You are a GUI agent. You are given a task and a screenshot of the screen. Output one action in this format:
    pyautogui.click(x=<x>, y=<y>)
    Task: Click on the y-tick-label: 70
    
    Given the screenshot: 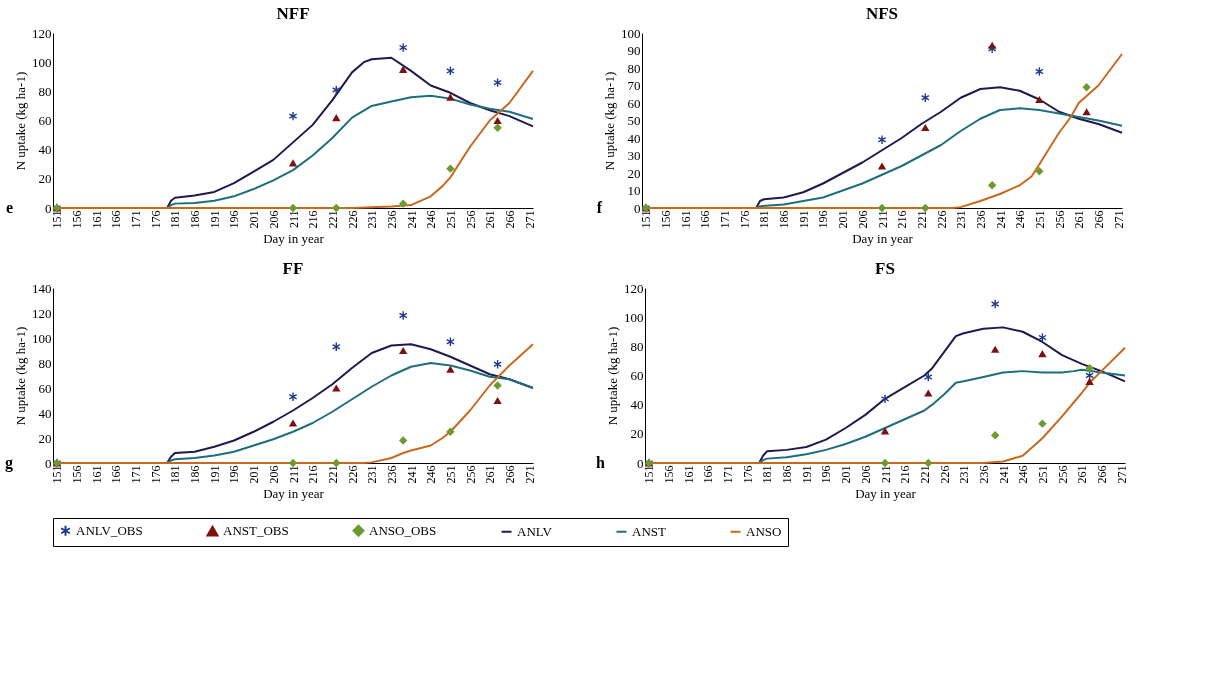 What is the action you would take?
    pyautogui.click(x=634, y=85)
    